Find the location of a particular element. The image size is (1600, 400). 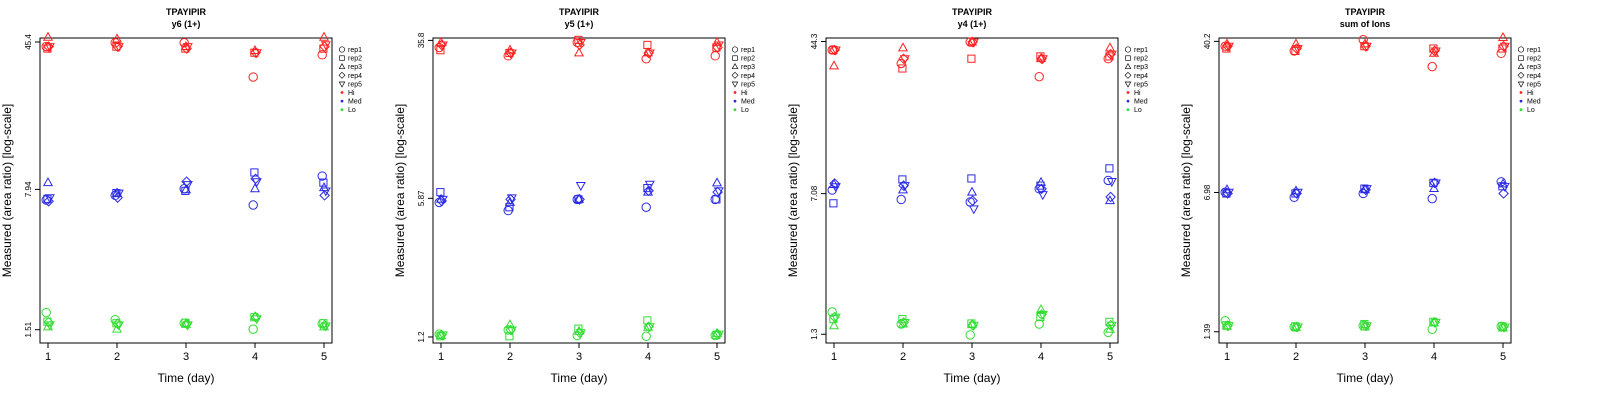

legend-label: Hi is located at coordinates (744, 93).